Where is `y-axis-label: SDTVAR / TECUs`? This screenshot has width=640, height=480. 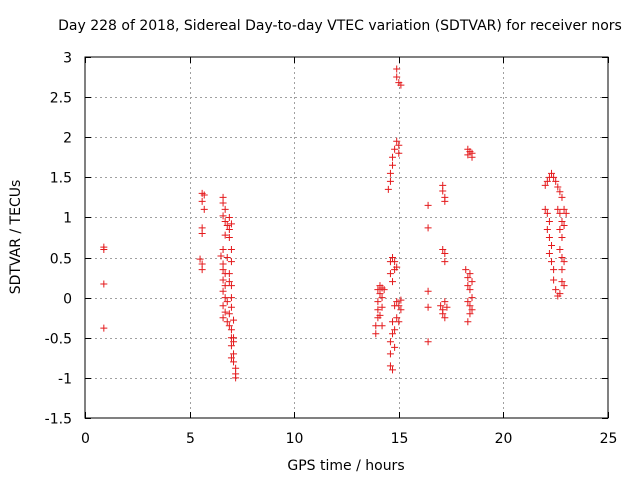
y-axis-label: SDTVAR / TECUs is located at coordinates (16, 237).